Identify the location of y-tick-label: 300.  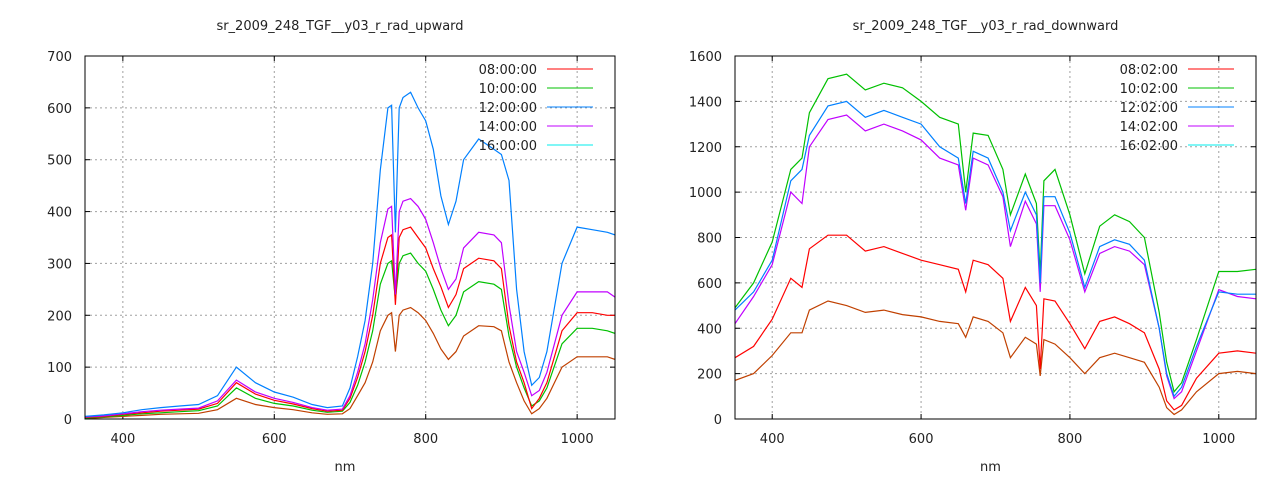
(59, 264).